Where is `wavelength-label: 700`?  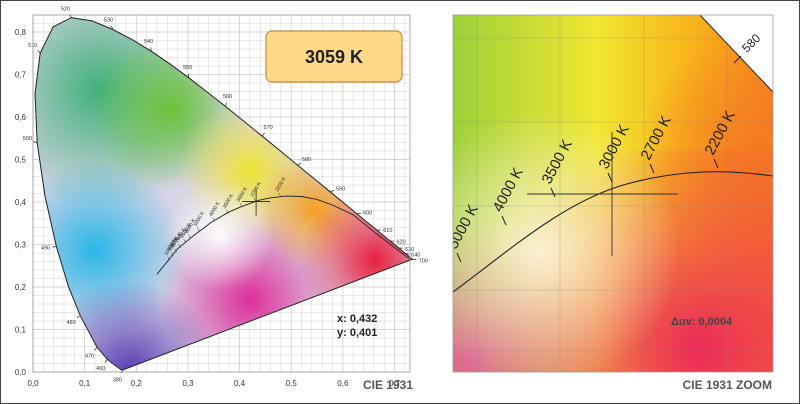
wavelength-label: 700 is located at coordinates (423, 262).